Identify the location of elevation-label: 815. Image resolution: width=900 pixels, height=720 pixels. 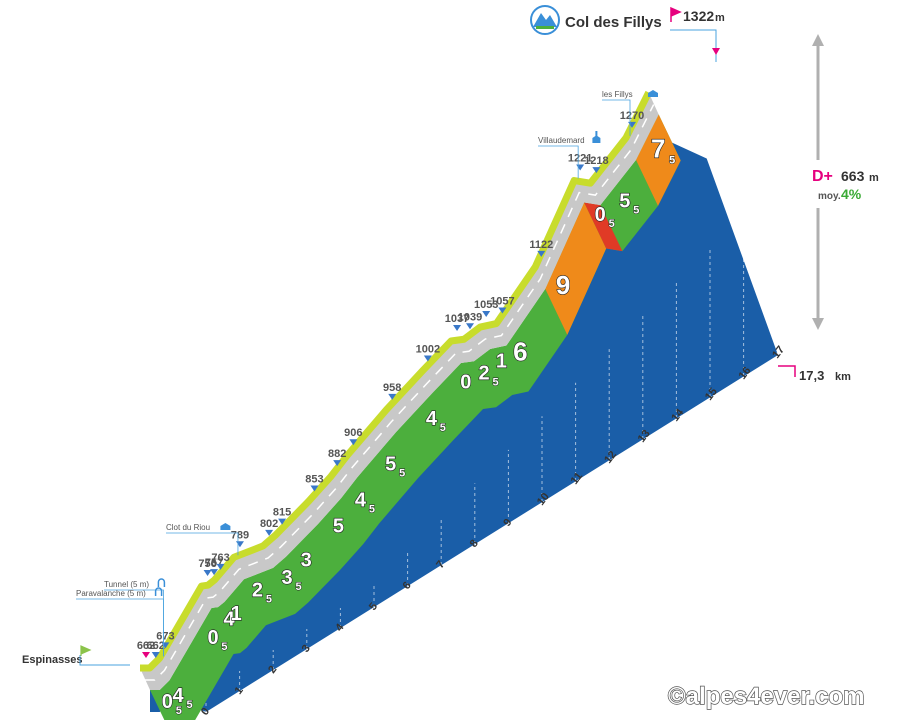
(282, 513).